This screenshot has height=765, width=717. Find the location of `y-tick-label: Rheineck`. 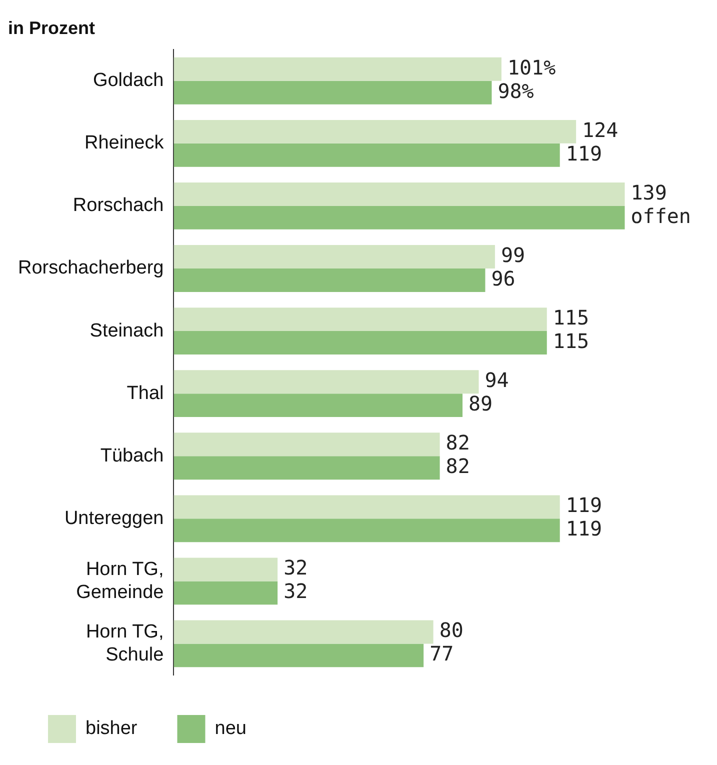

y-tick-label: Rheineck is located at coordinates (124, 143).